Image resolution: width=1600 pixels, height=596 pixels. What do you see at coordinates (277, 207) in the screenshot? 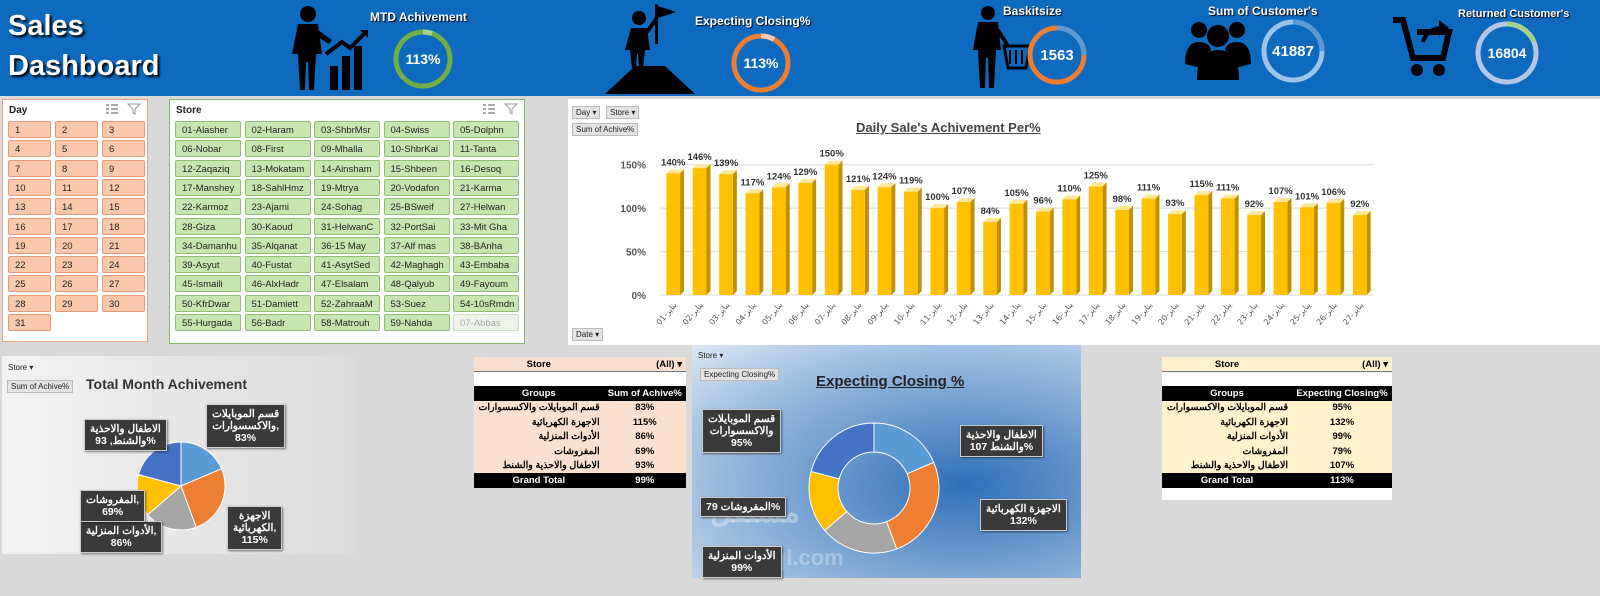
I see `store-slicer-item: 23-Ajami` at bounding box center [277, 207].